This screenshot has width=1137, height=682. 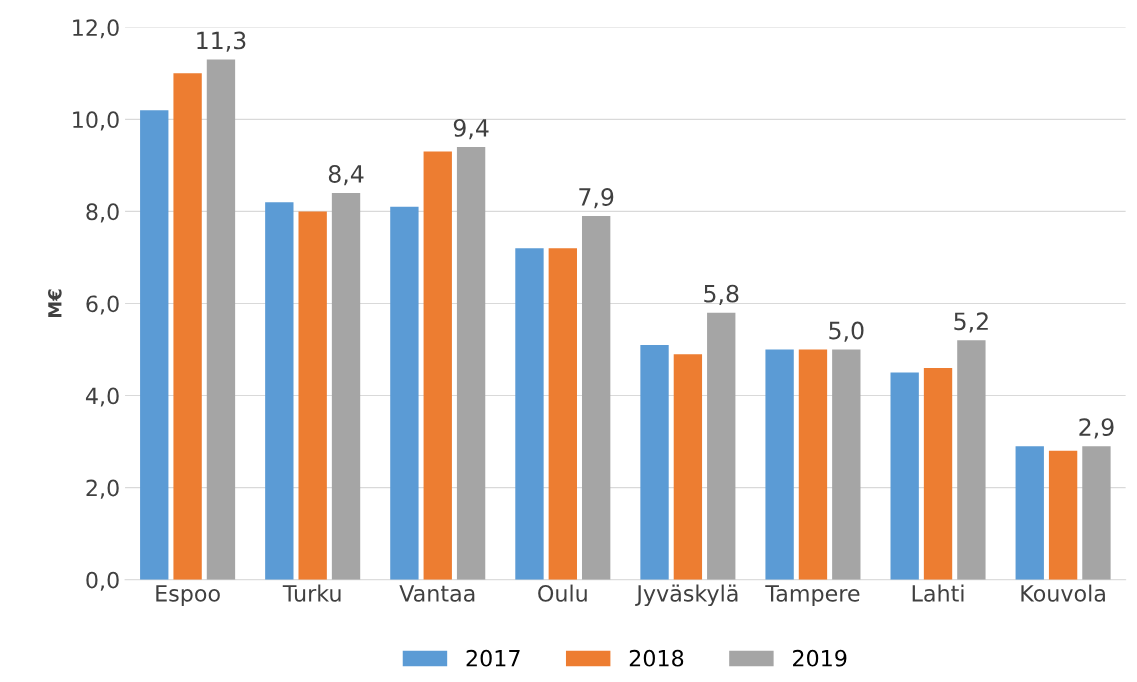 I want to click on x-tick-label: Tampere, so click(x=812, y=596).